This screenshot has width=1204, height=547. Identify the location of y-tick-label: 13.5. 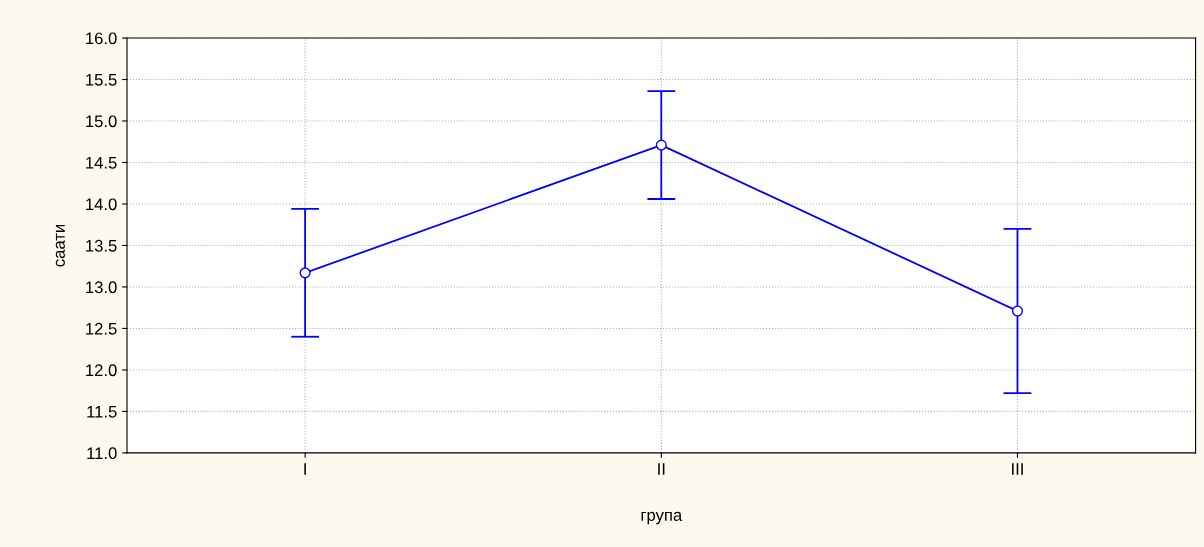
(101, 245).